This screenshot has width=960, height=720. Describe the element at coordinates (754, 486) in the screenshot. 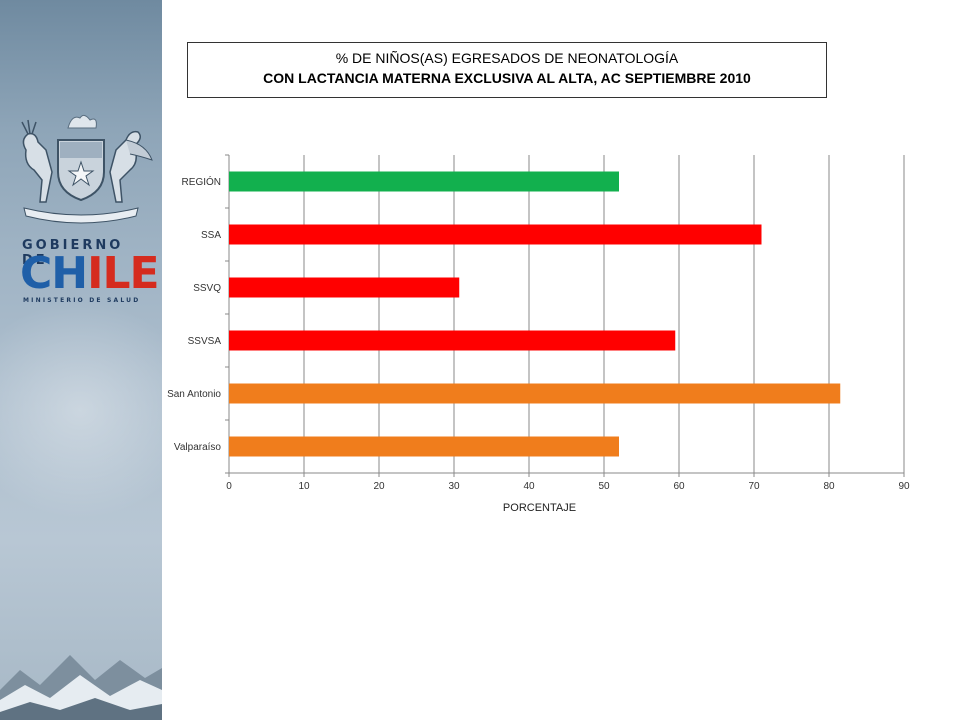

I see `x-tick-label: 70` at that location.